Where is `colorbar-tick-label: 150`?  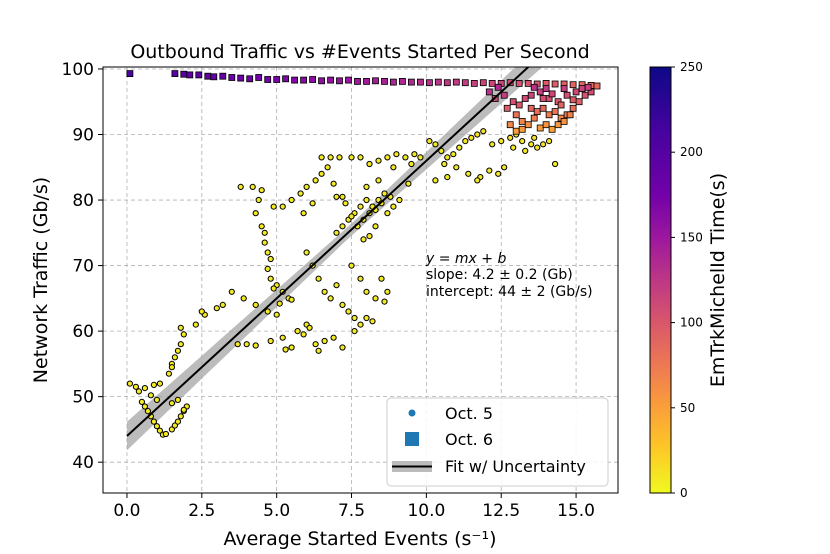 colorbar-tick-label: 150 is located at coordinates (691, 237).